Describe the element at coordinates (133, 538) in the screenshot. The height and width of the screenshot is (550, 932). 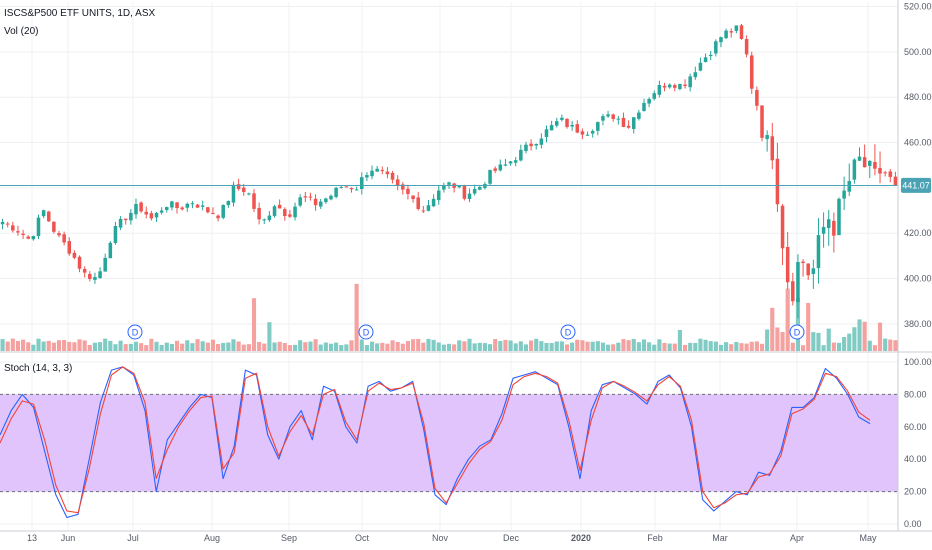
I see `time-axis-tick: Jul` at that location.